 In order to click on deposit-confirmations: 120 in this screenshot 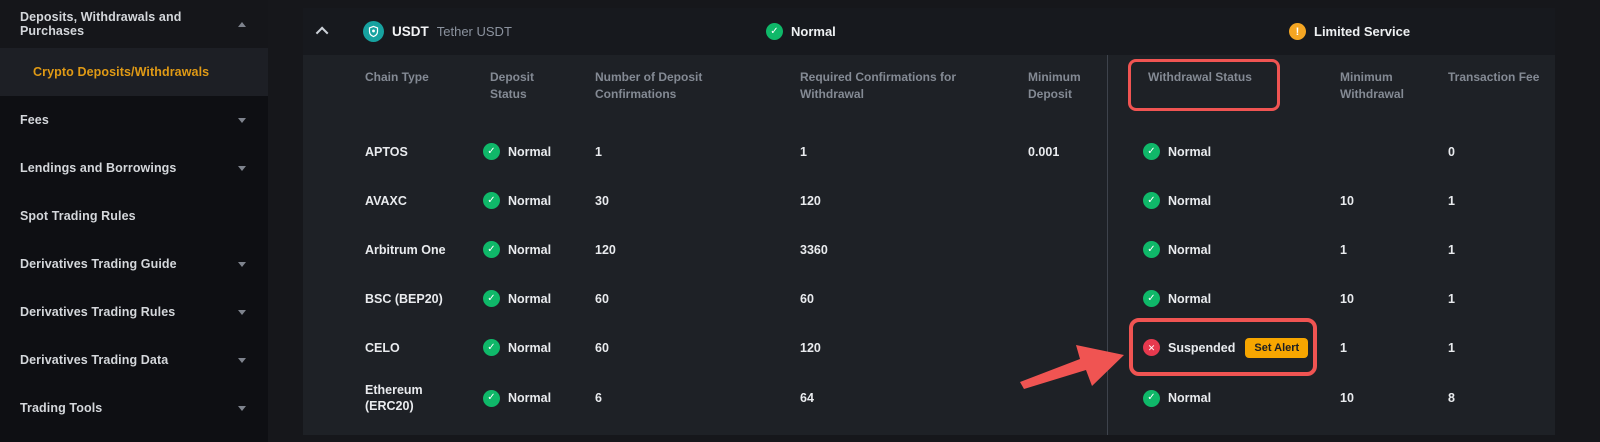, I will do `click(605, 249)`.